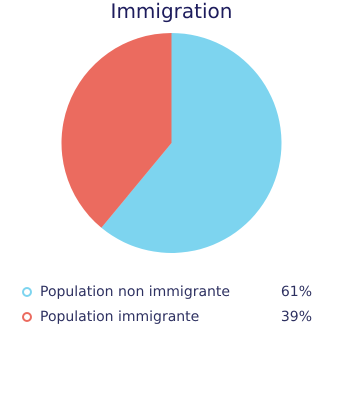 The height and width of the screenshot is (418, 343). What do you see at coordinates (136, 292) in the screenshot?
I see `legend-label: Population non immigrante` at bounding box center [136, 292].